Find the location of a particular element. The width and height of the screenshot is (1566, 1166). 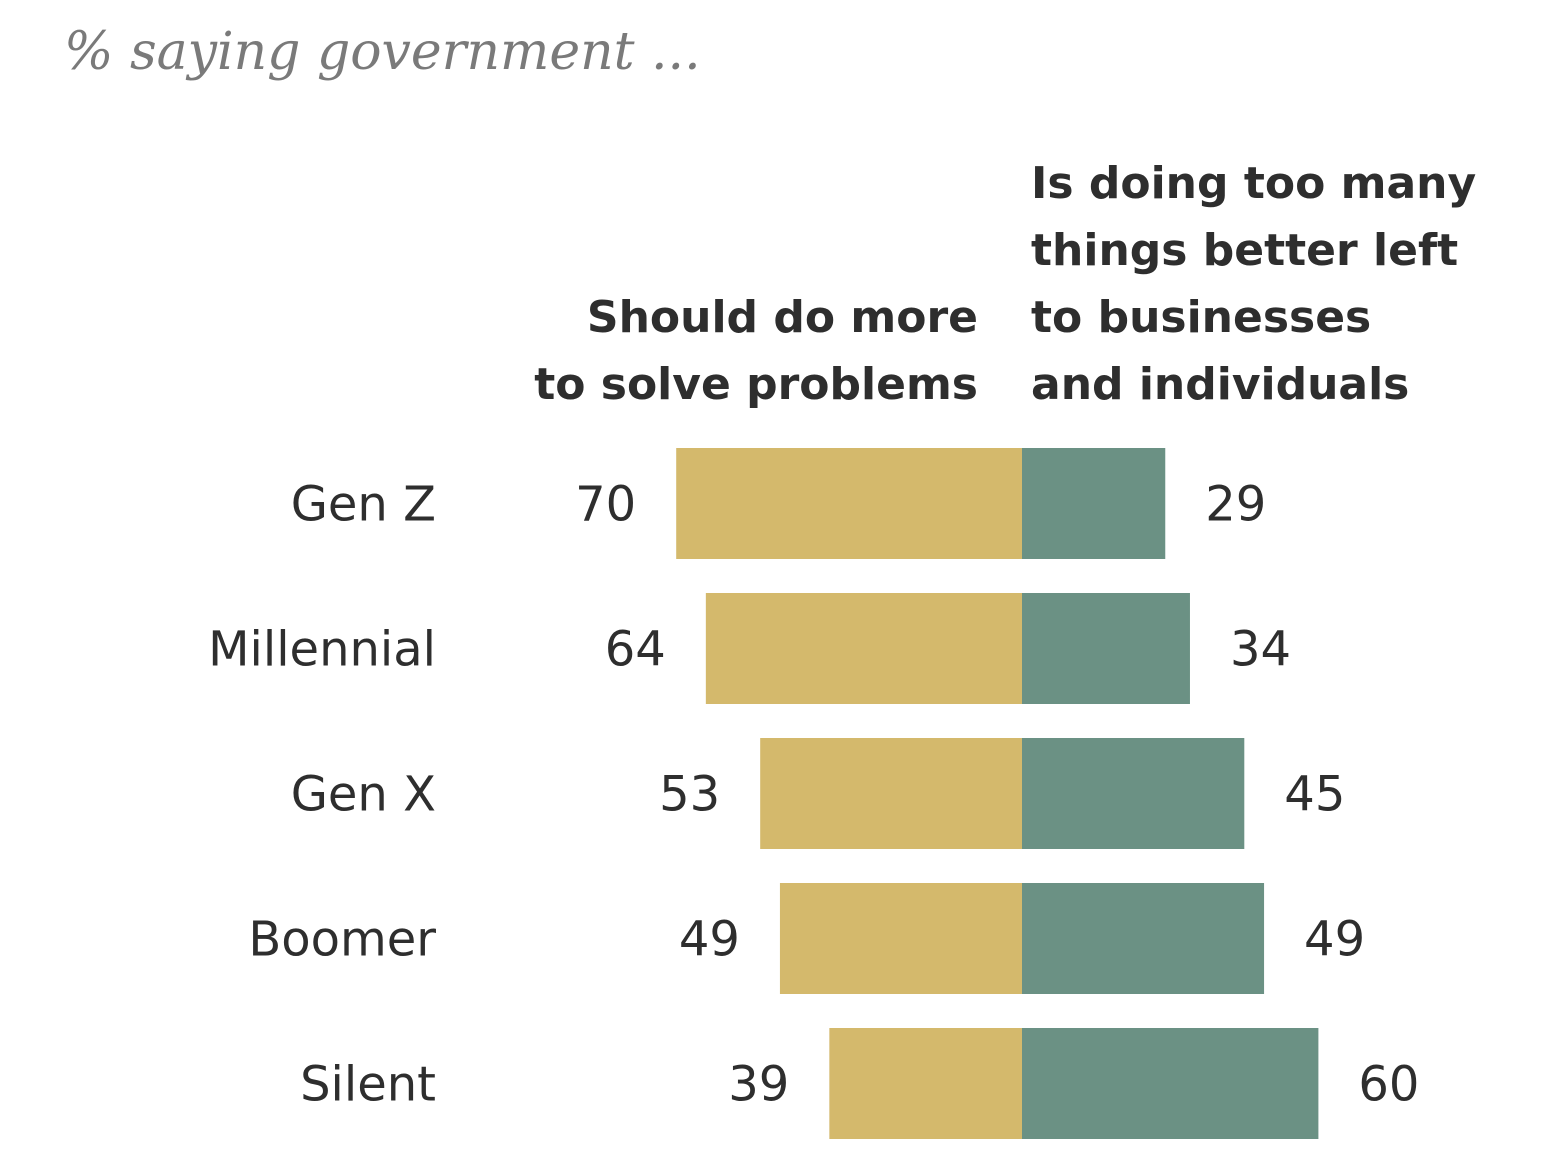

category-label: Gen Z is located at coordinates (363, 505).